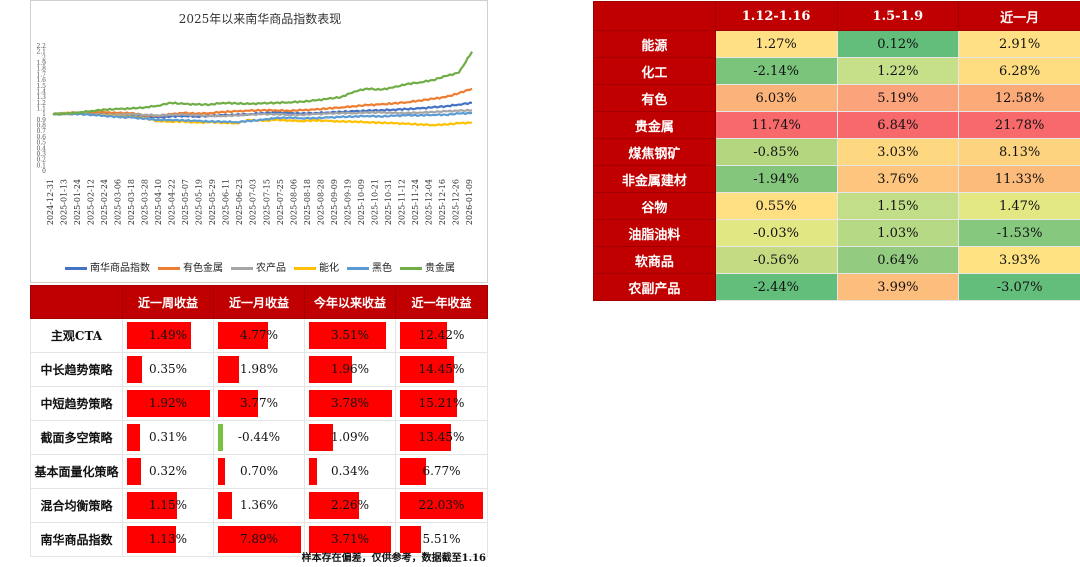 The height and width of the screenshot is (567, 1080). I want to click on table-cell: 3.71%, so click(350, 539).